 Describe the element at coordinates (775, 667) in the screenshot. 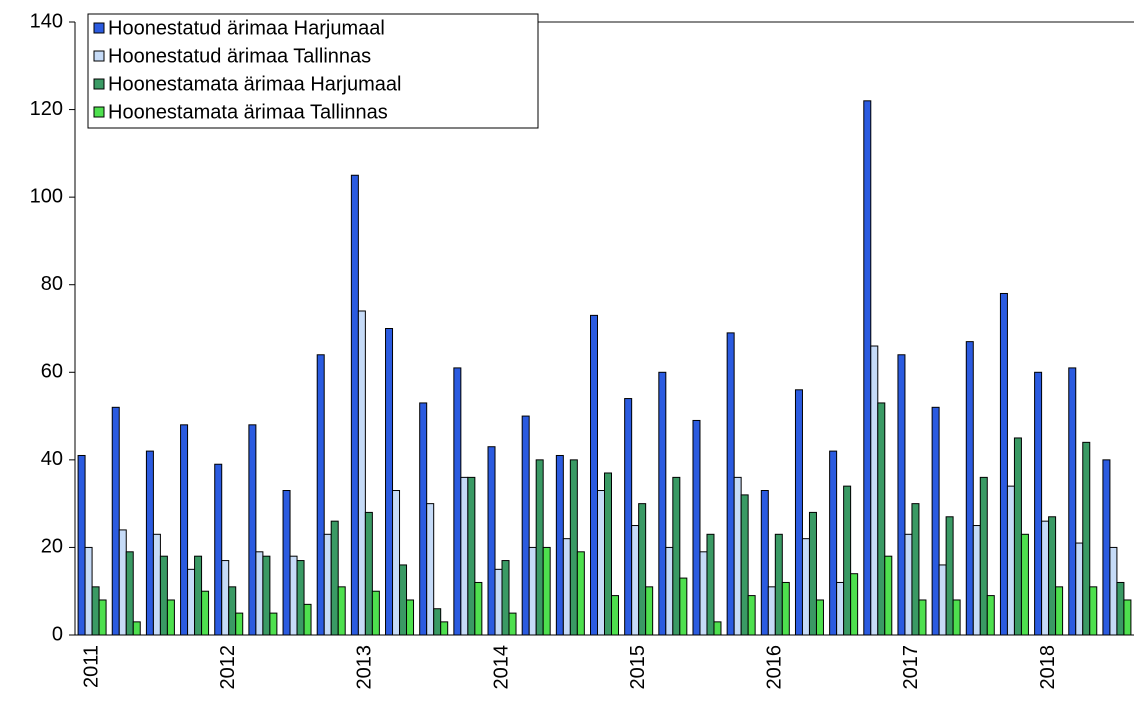

I see `x-tick-label: 2016` at that location.